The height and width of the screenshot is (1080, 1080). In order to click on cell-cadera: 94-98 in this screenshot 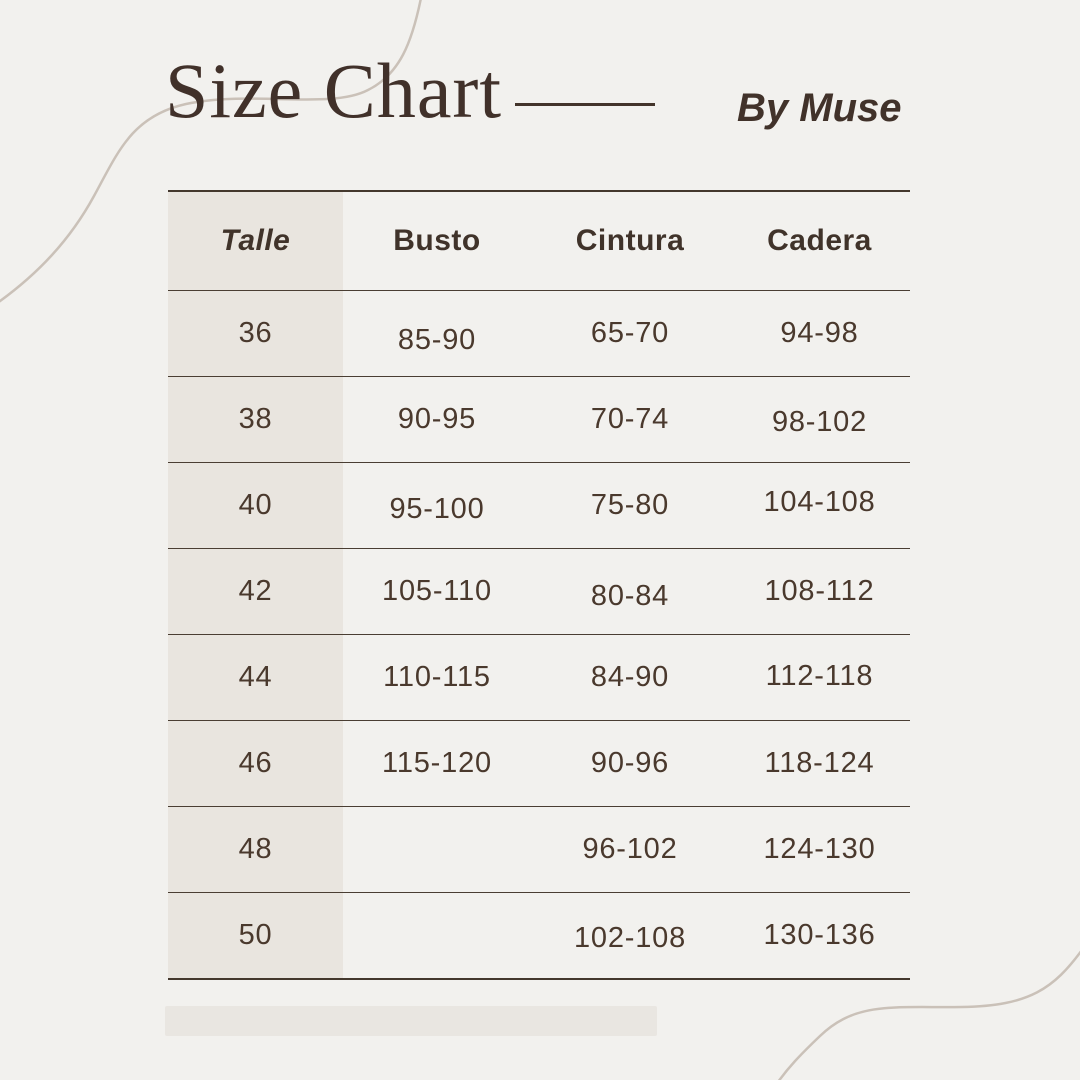, I will do `click(819, 333)`.